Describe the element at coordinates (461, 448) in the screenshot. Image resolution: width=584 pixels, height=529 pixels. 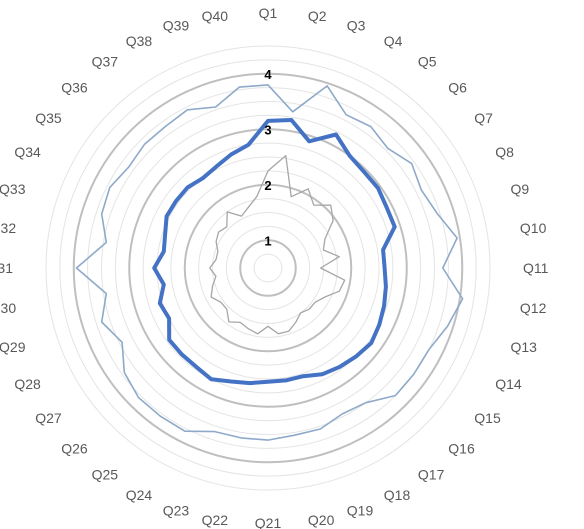
I see `category-label-q16: Q16` at that location.